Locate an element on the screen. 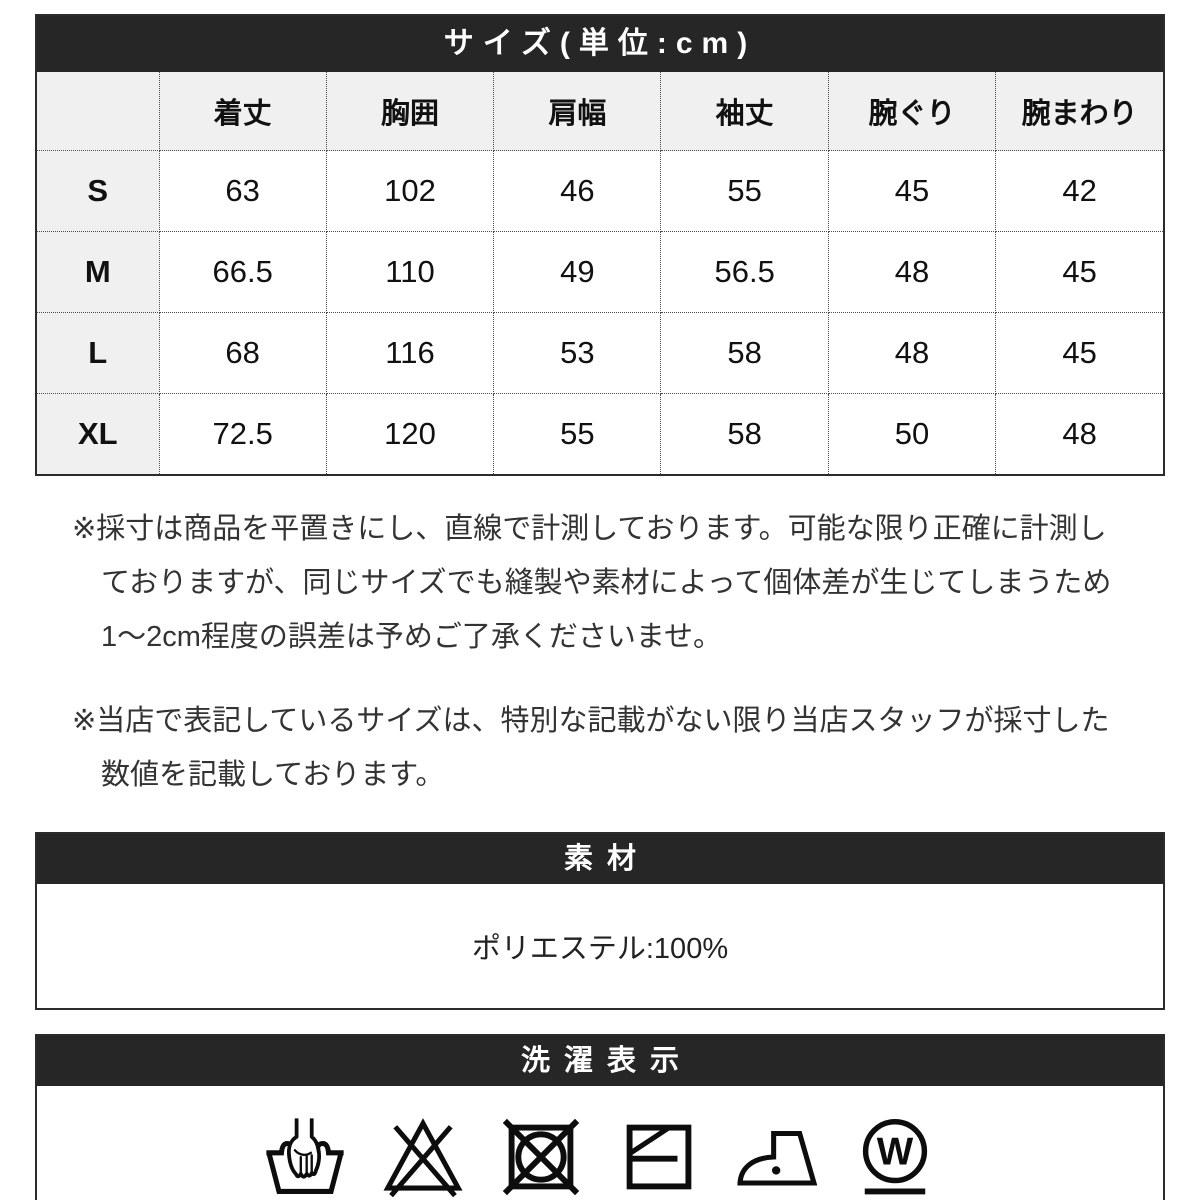 The image size is (1200, 1200). size-label: M is located at coordinates (98, 272).